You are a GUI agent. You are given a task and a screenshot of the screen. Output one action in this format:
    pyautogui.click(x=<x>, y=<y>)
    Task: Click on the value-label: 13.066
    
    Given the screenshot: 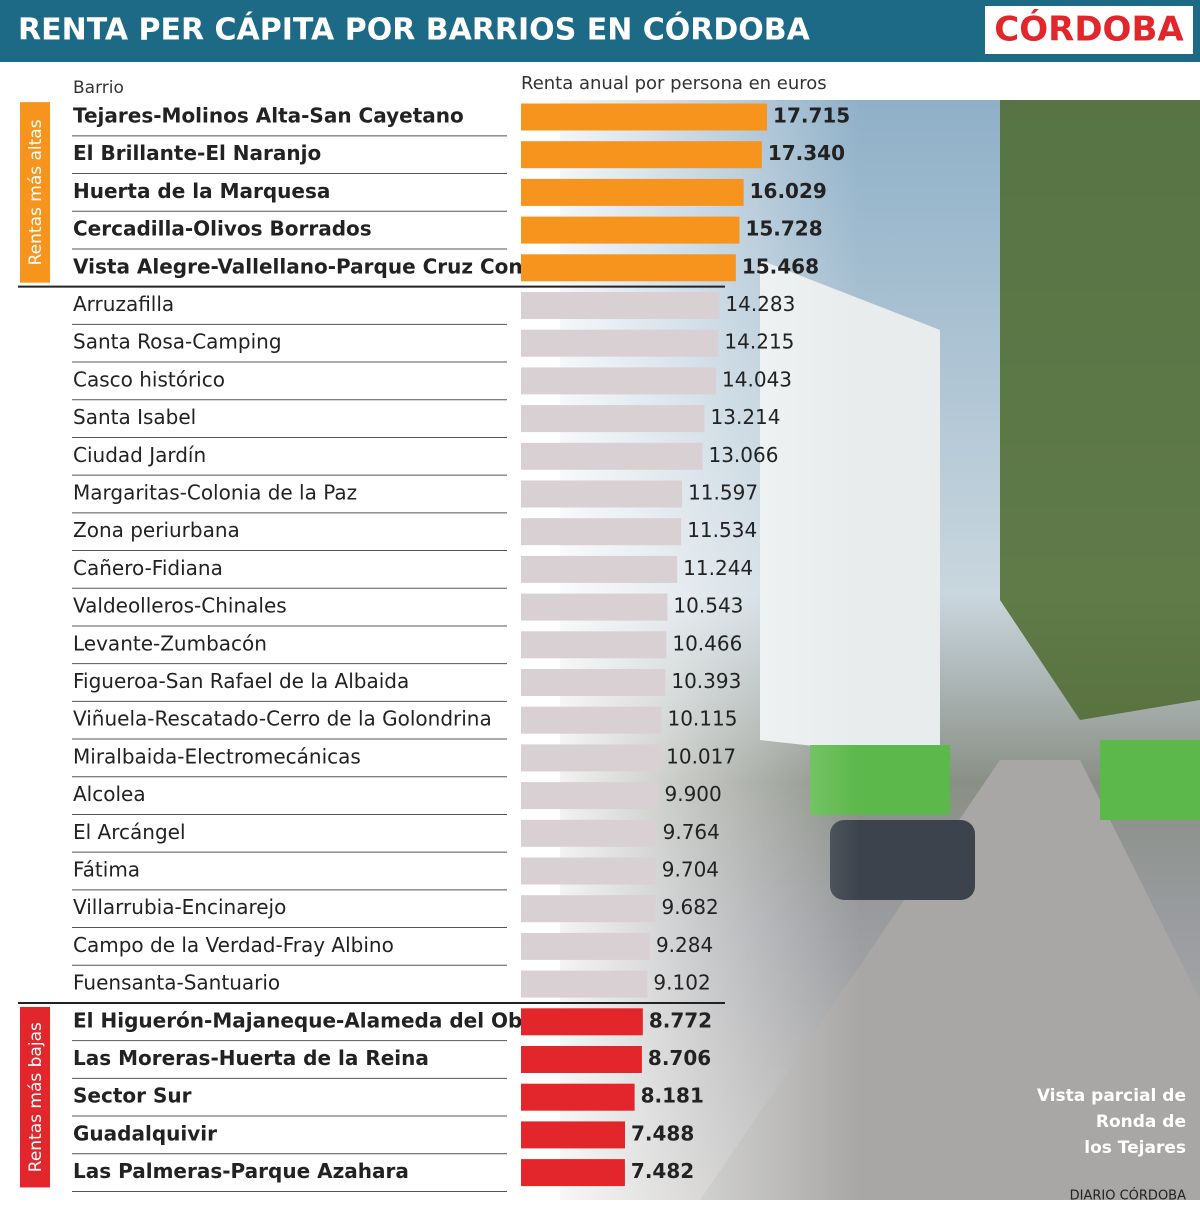 What is the action you would take?
    pyautogui.click(x=743, y=455)
    